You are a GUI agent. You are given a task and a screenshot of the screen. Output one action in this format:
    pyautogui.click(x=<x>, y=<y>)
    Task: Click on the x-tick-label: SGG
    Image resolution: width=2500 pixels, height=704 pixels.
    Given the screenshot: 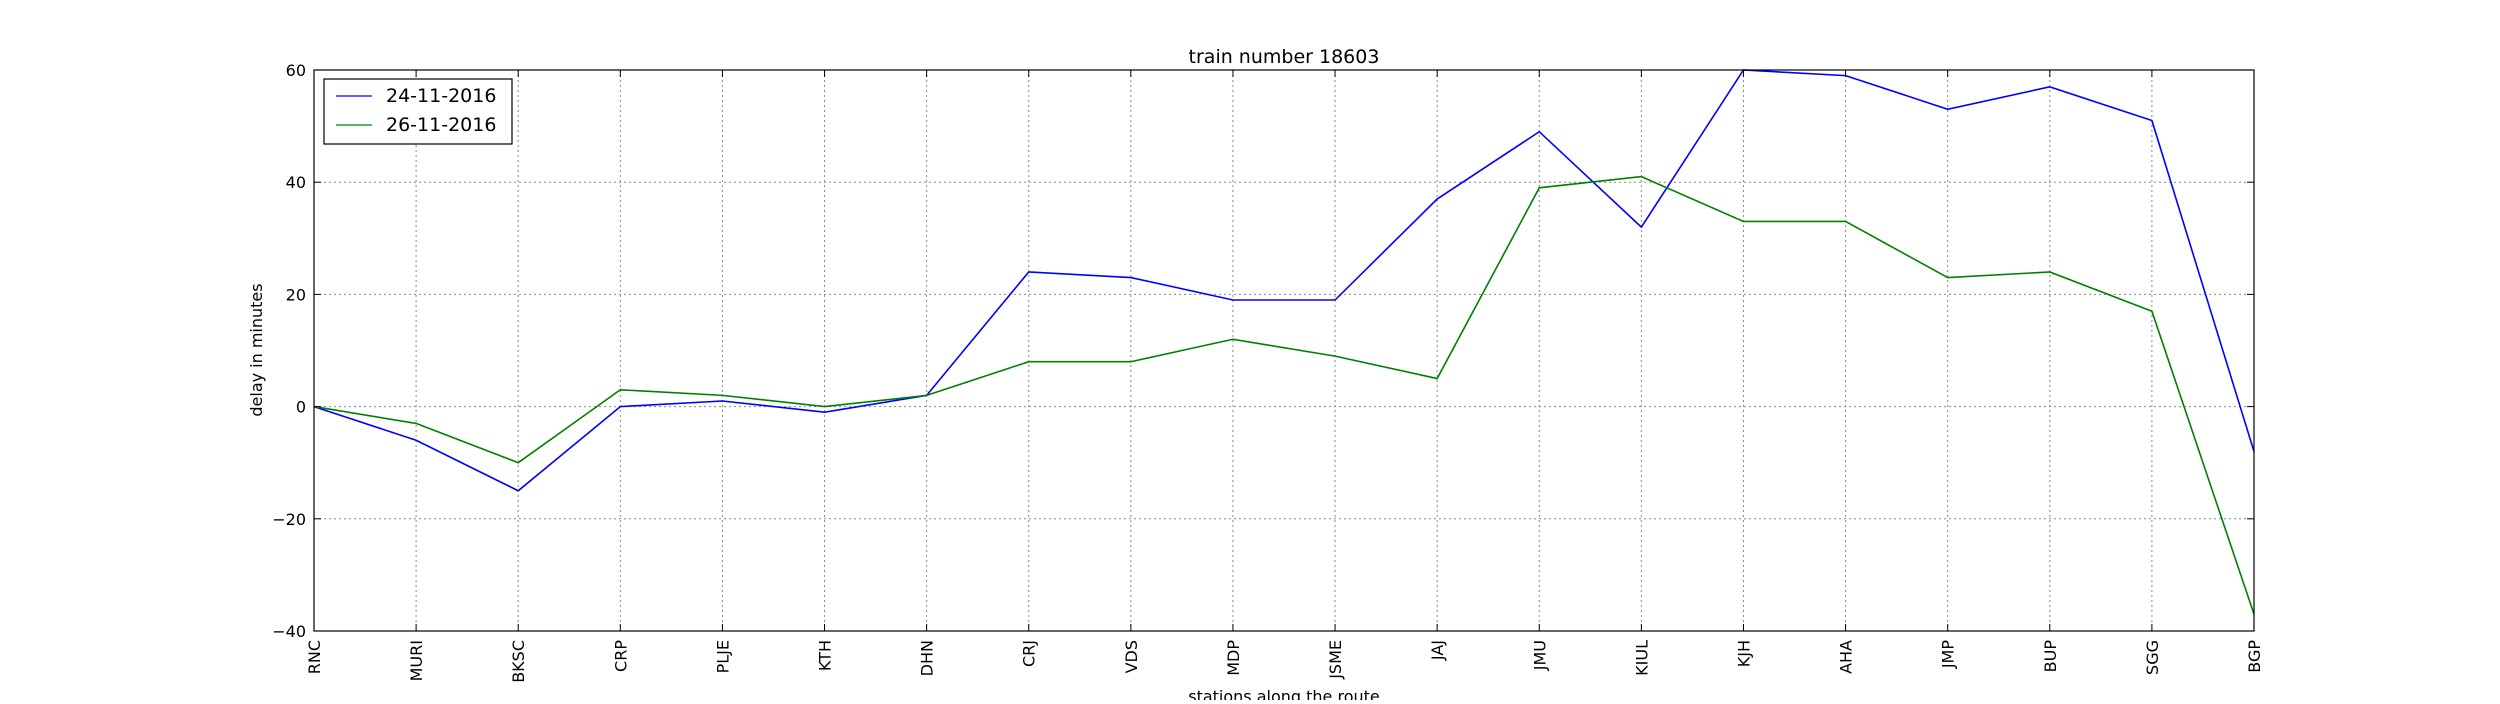 What is the action you would take?
    pyautogui.click(x=2152, y=657)
    